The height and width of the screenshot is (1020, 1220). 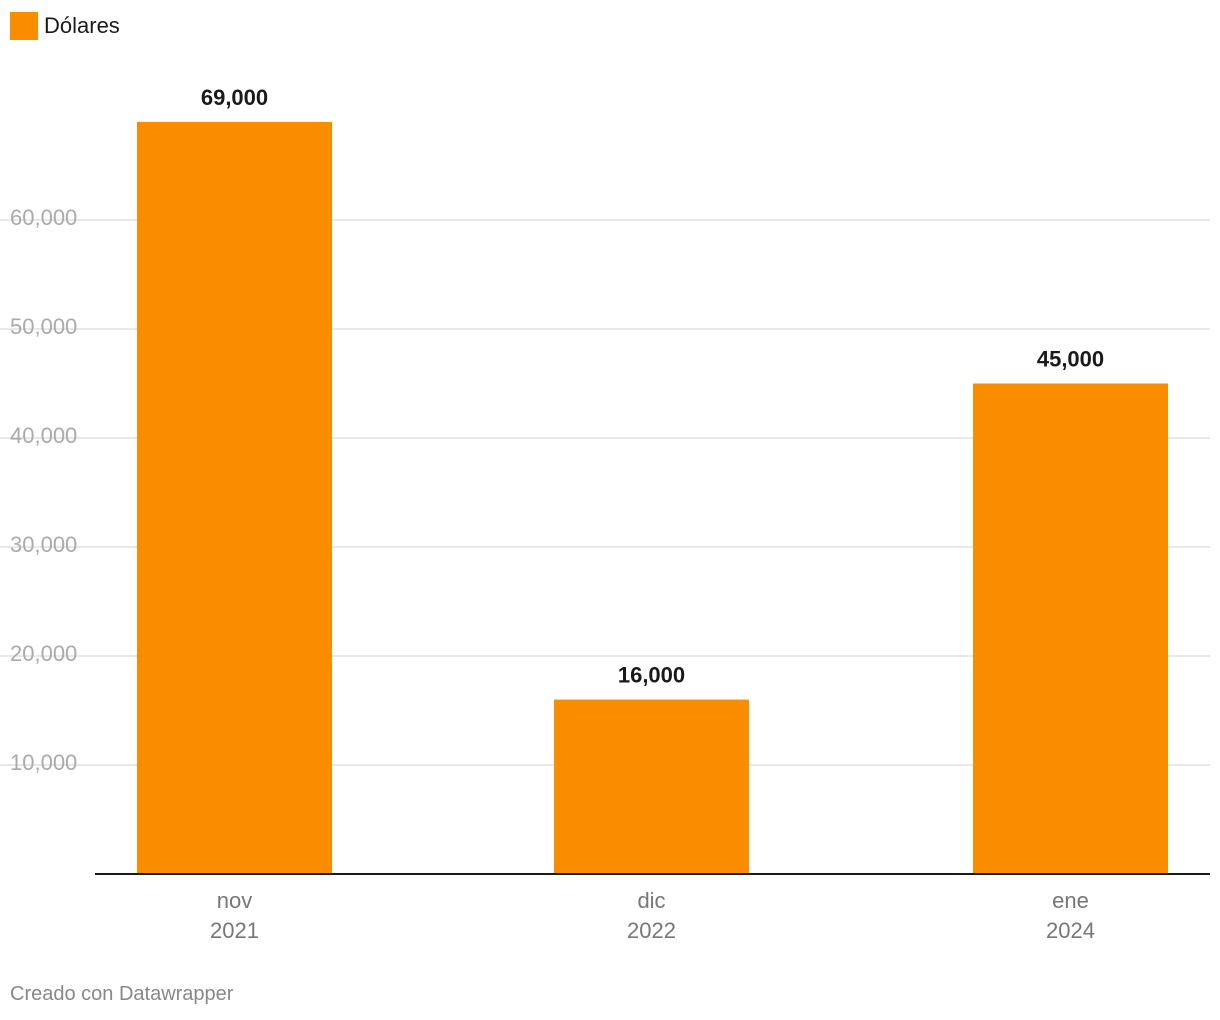 What do you see at coordinates (24, 26) in the screenshot?
I see `legend-swatch` at bounding box center [24, 26].